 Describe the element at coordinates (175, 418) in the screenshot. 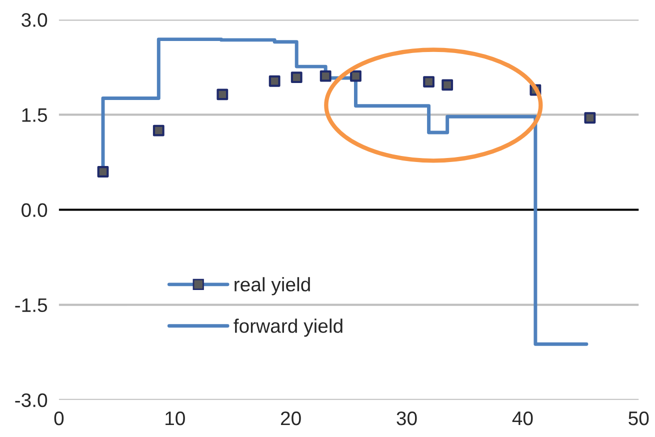

I see `x-tick-label: 10` at that location.